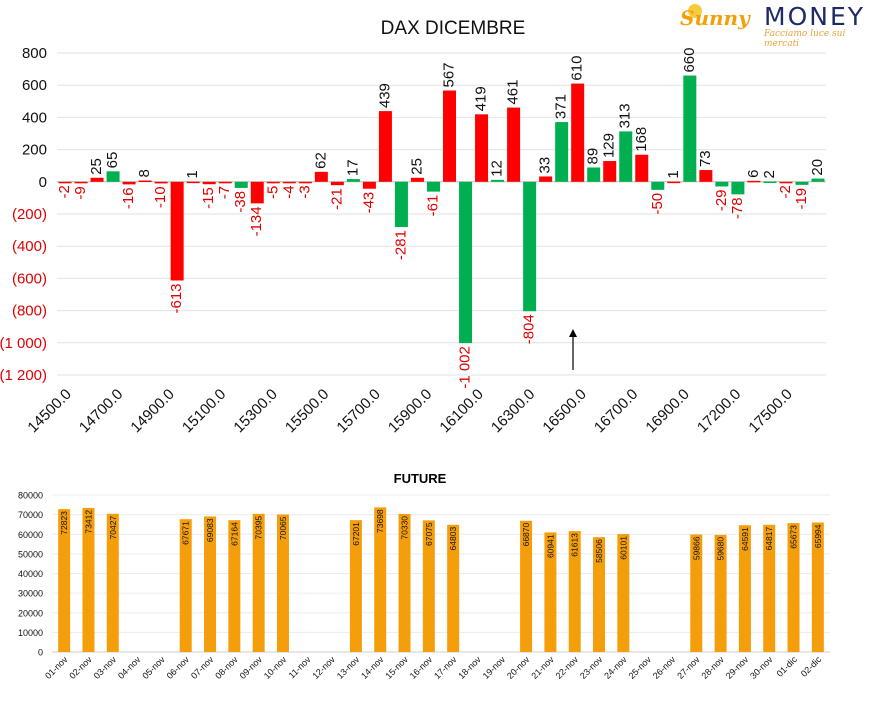 This screenshot has height=703, width=885. What do you see at coordinates (323, 667) in the screenshot?
I see `future-x-tick-label: 12-nov` at bounding box center [323, 667].